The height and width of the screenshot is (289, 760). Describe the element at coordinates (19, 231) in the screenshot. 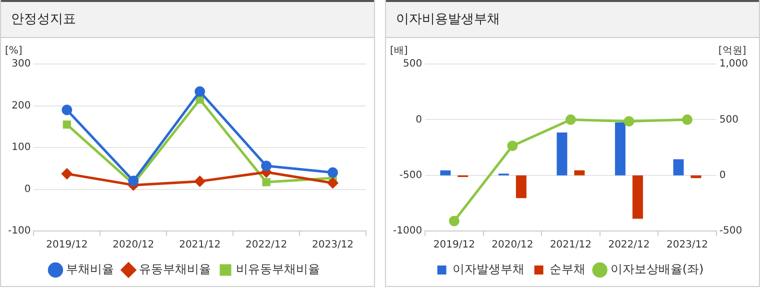

I see `y-tick-label: -100` at that location.